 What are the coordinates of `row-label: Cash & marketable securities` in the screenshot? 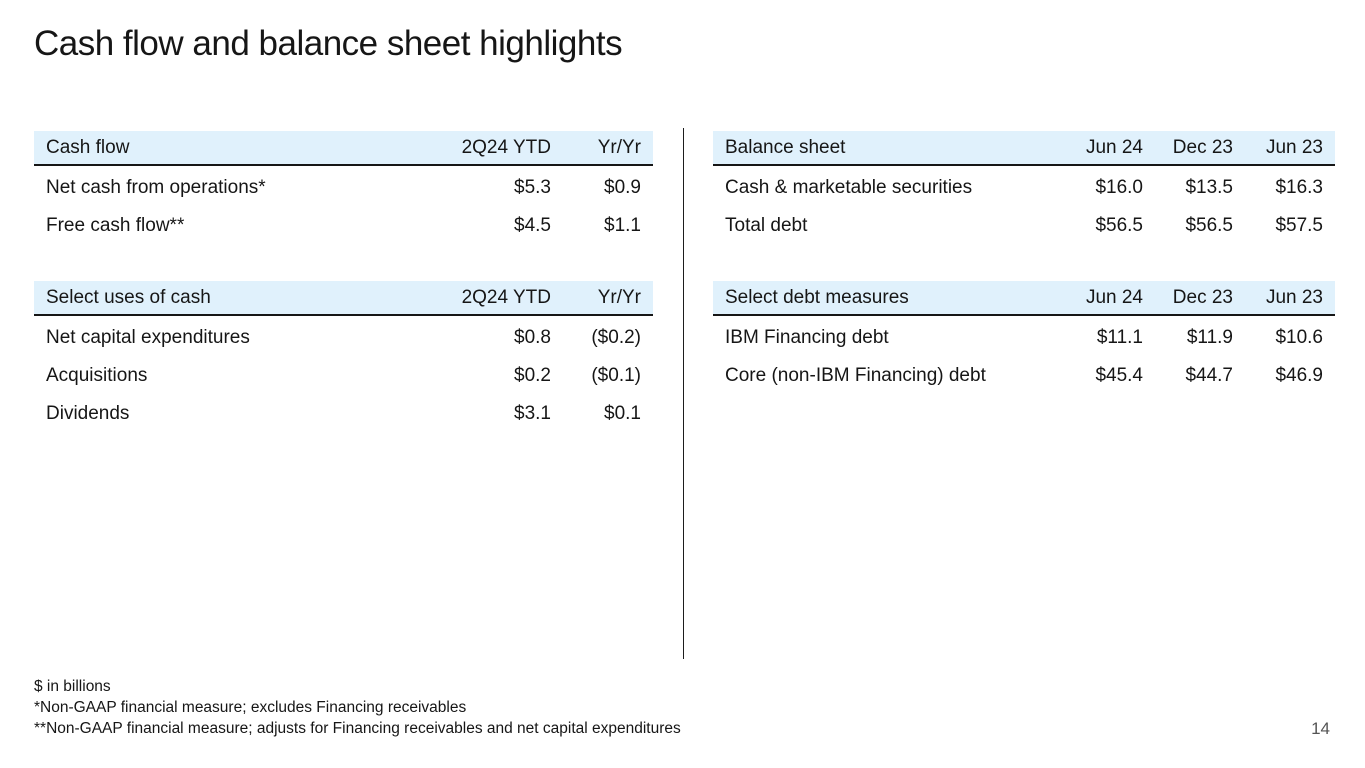 It's located at (849, 187).